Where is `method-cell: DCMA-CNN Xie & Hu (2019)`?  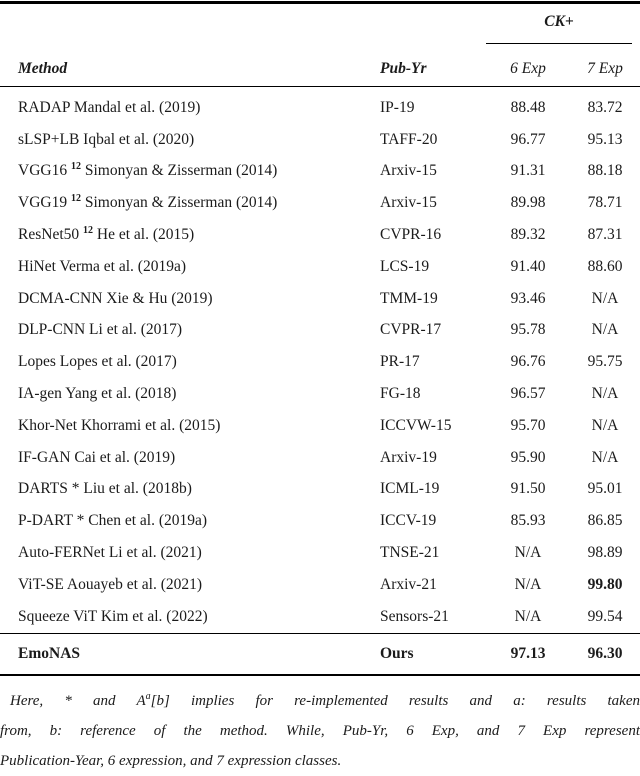 method-cell: DCMA-CNN Xie & Hu (2019) is located at coordinates (115, 298).